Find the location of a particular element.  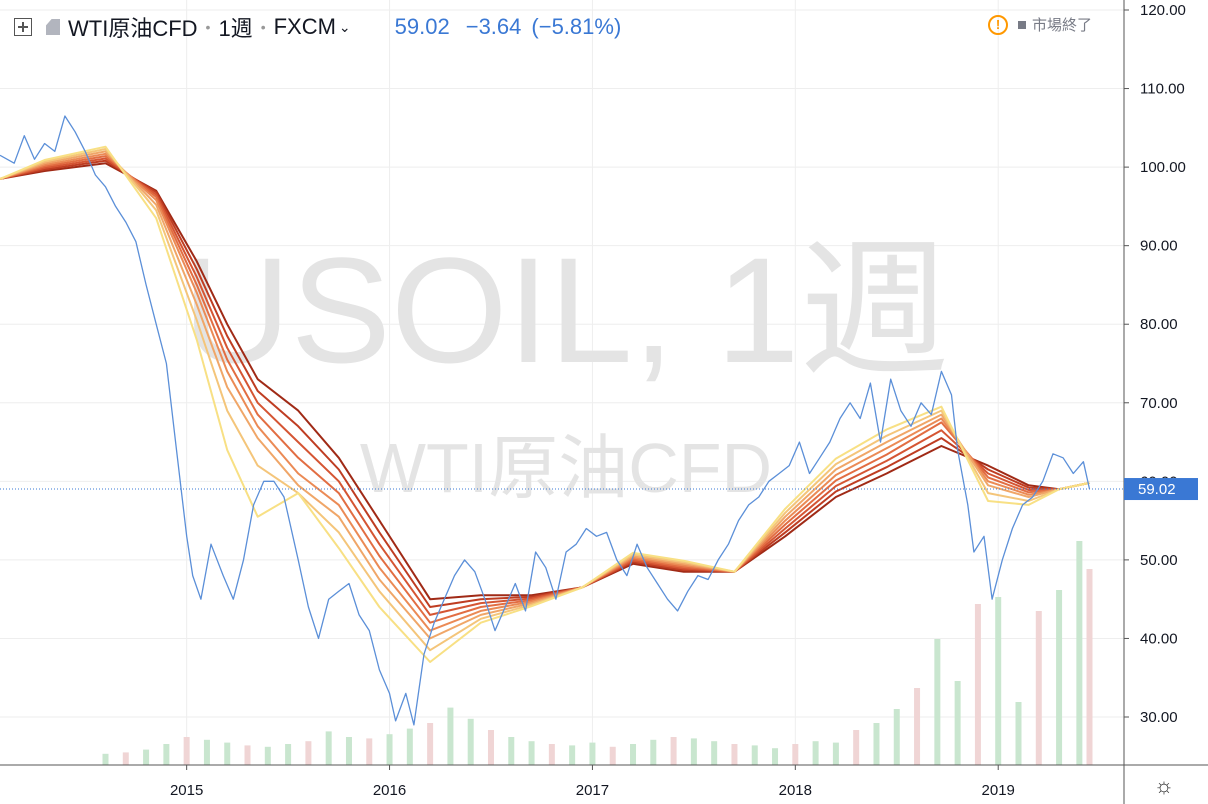

price-change: −3.64 is located at coordinates (493, 26).